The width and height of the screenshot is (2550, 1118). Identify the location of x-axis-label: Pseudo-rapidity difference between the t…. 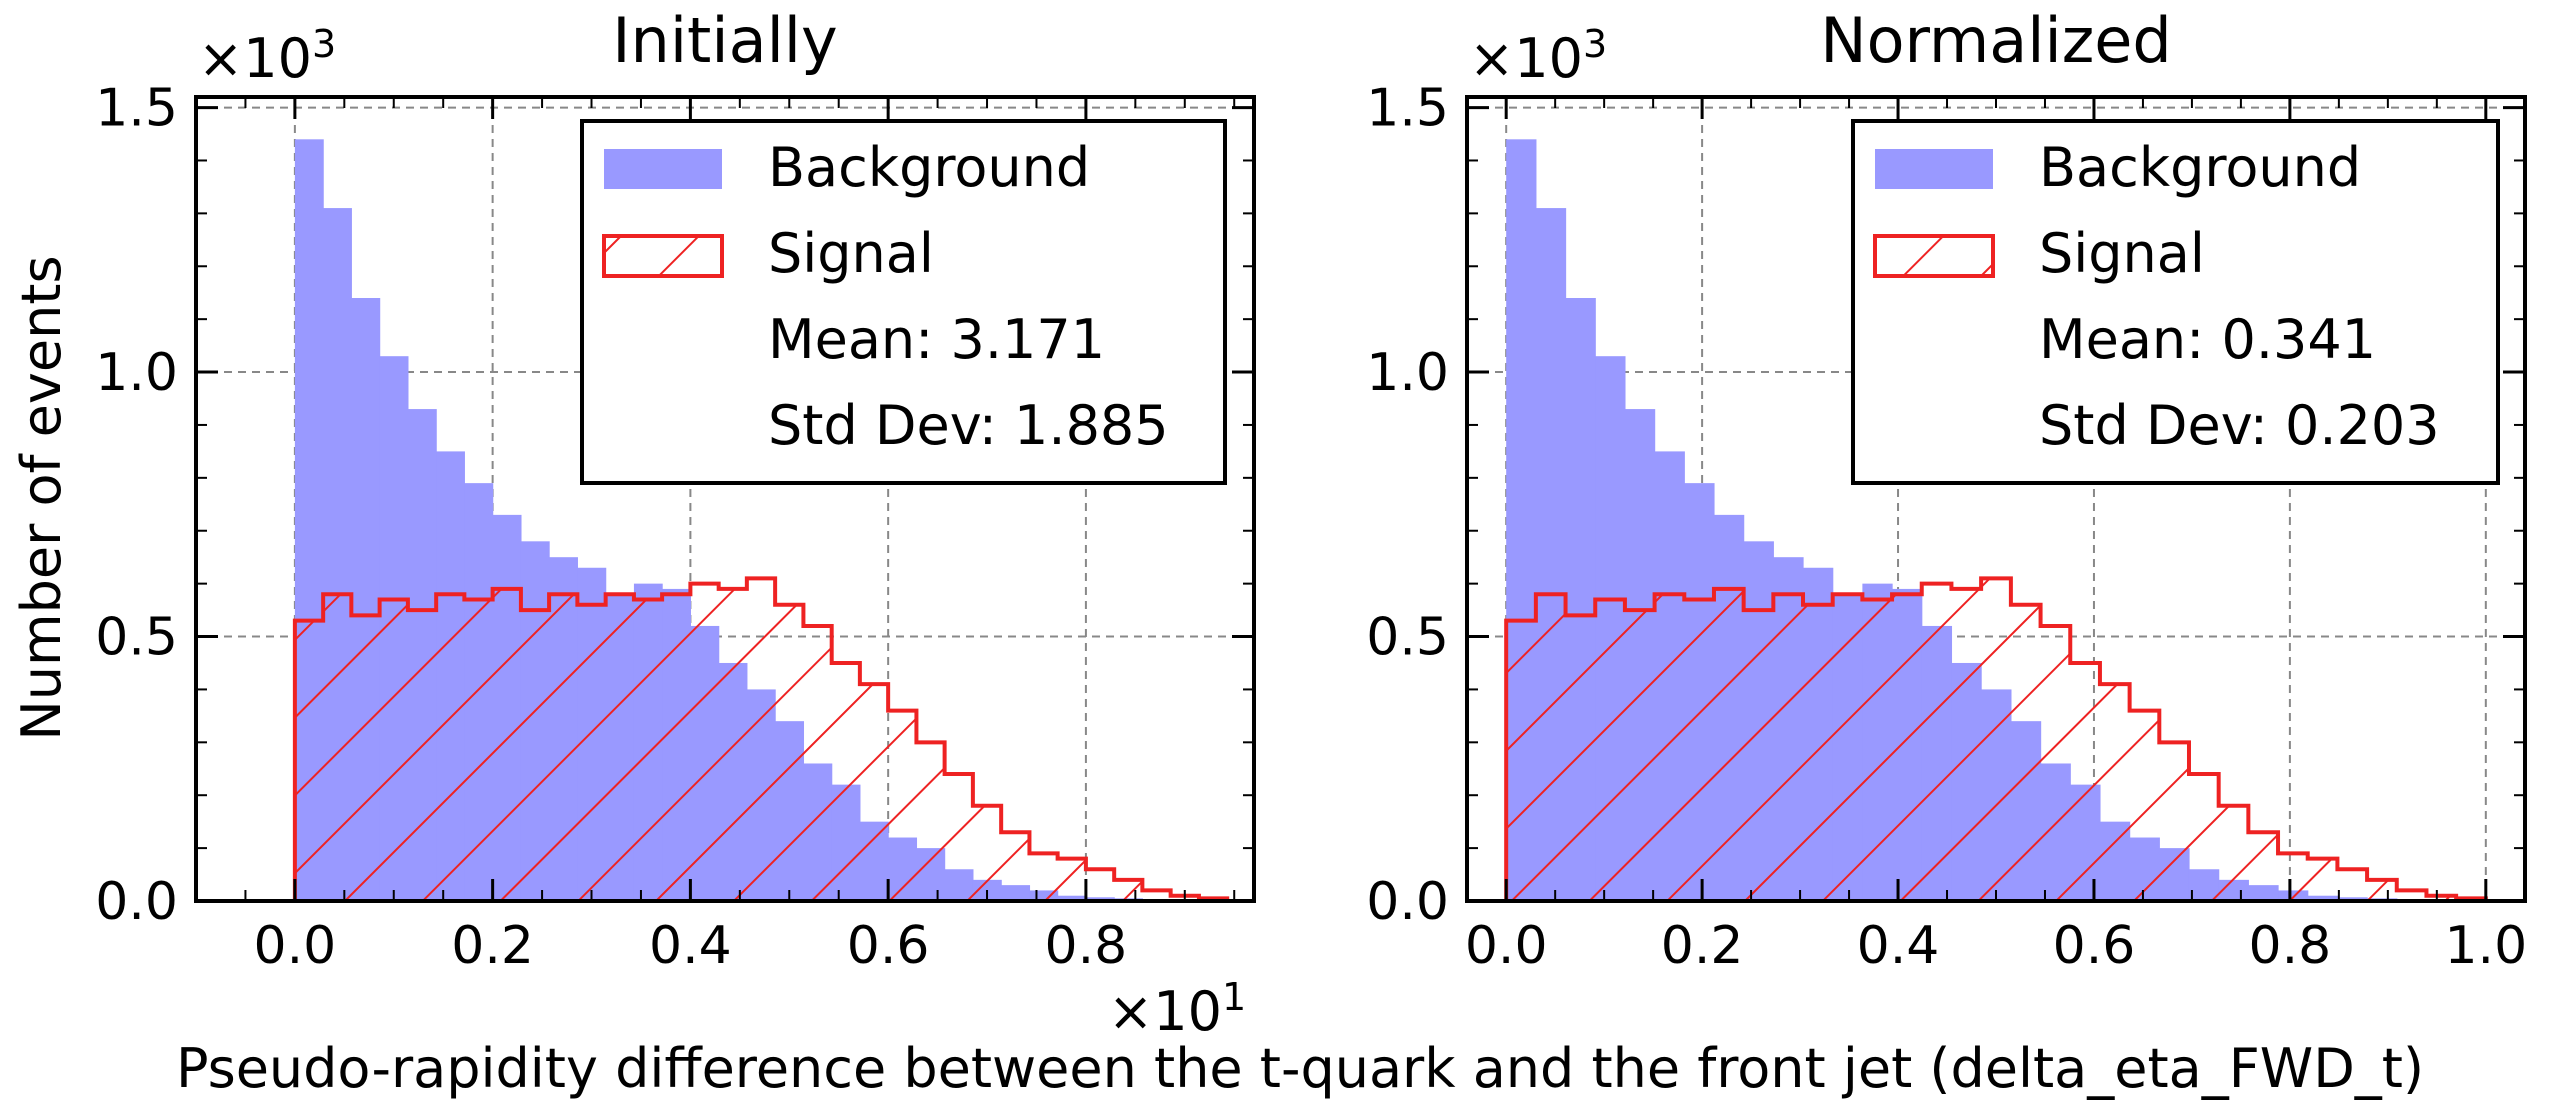
(1300, 1068).